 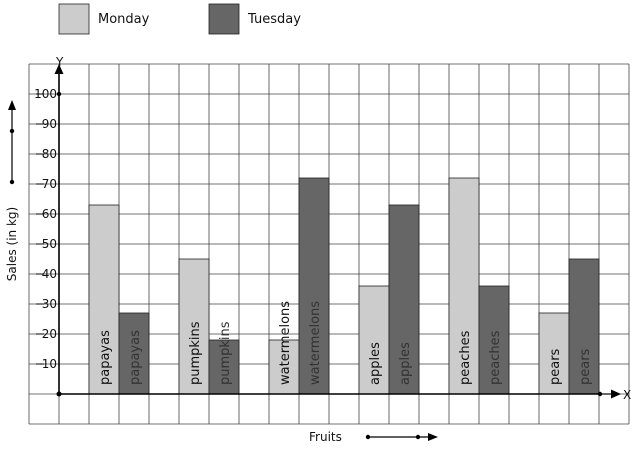 What do you see at coordinates (49, 244) in the screenshot?
I see `y-tick-label: 50` at bounding box center [49, 244].